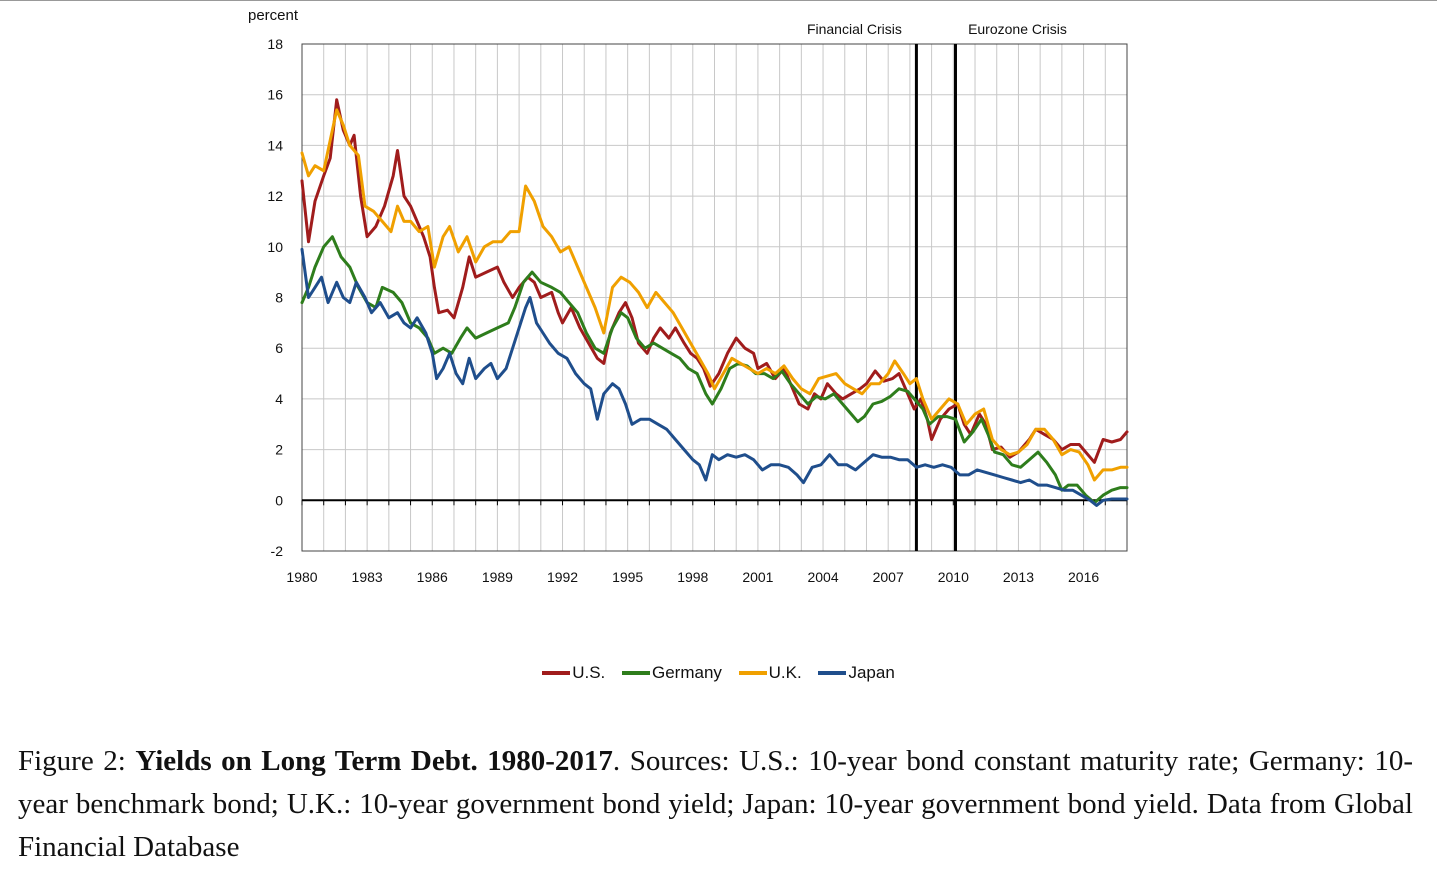 This screenshot has width=1437, height=884. What do you see at coordinates (279, 500) in the screenshot?
I see `y-tick-label: 0` at bounding box center [279, 500].